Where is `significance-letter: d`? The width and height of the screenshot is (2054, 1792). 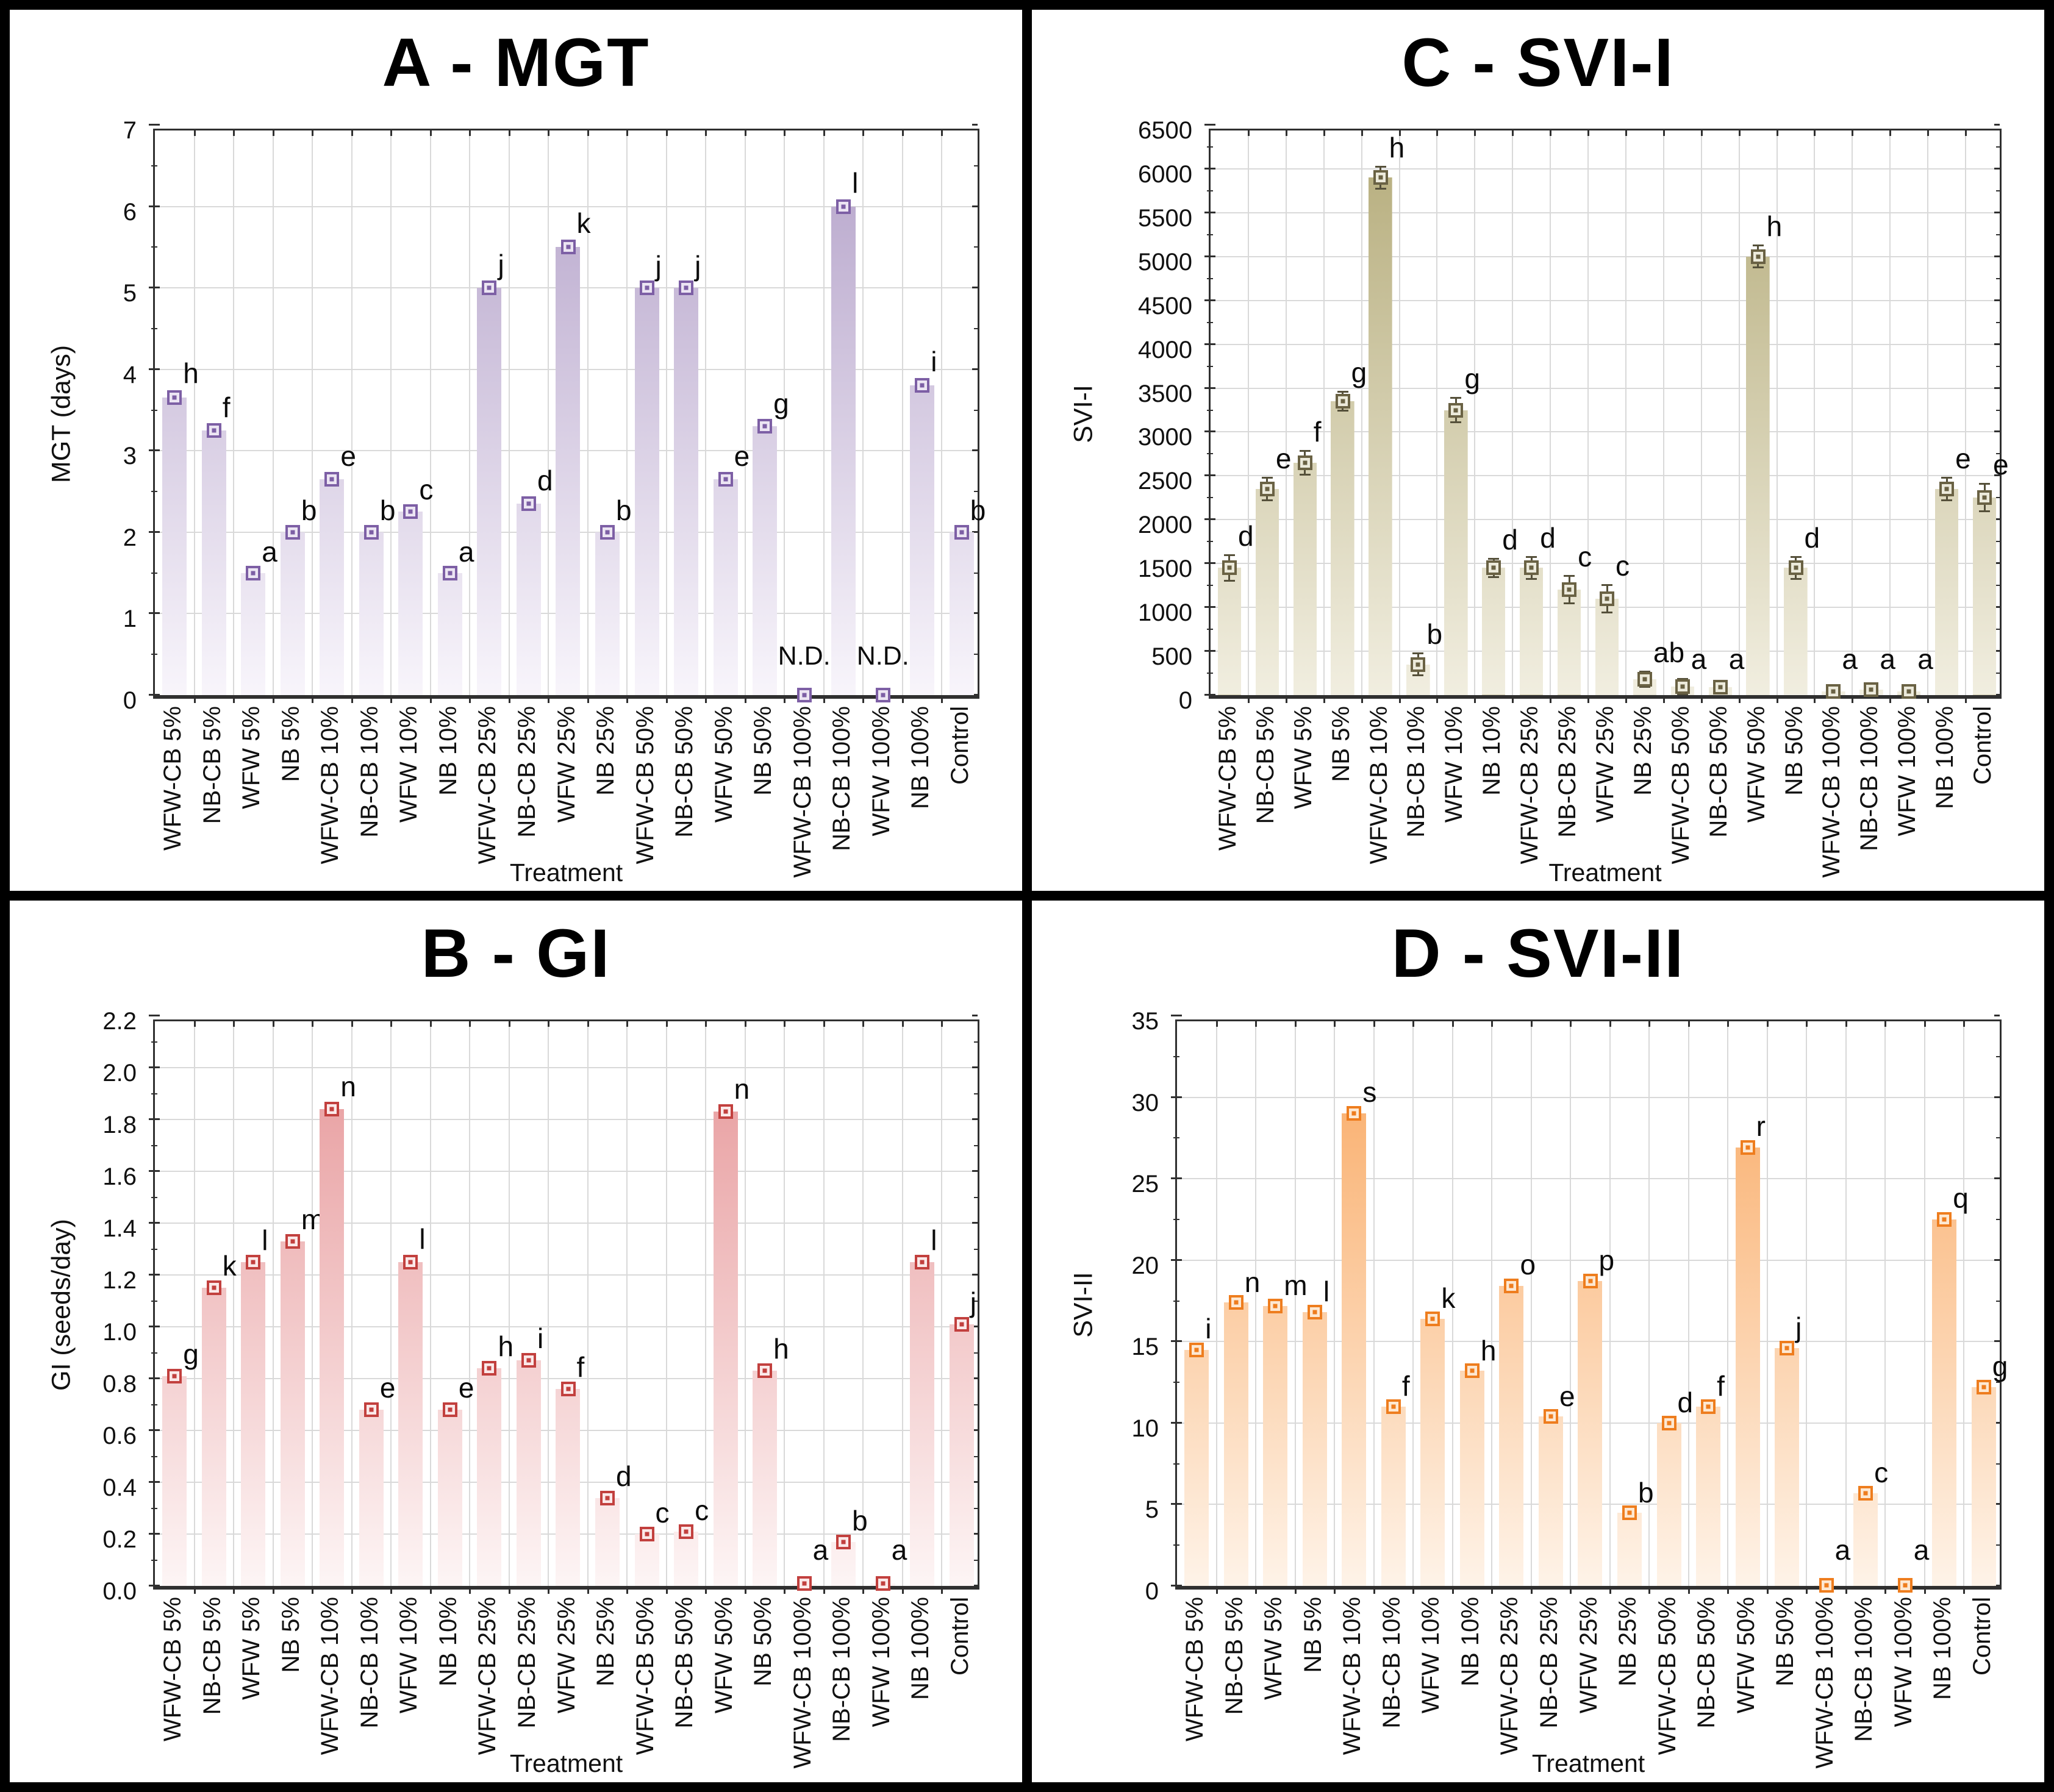 significance-letter: d is located at coordinates (545, 481).